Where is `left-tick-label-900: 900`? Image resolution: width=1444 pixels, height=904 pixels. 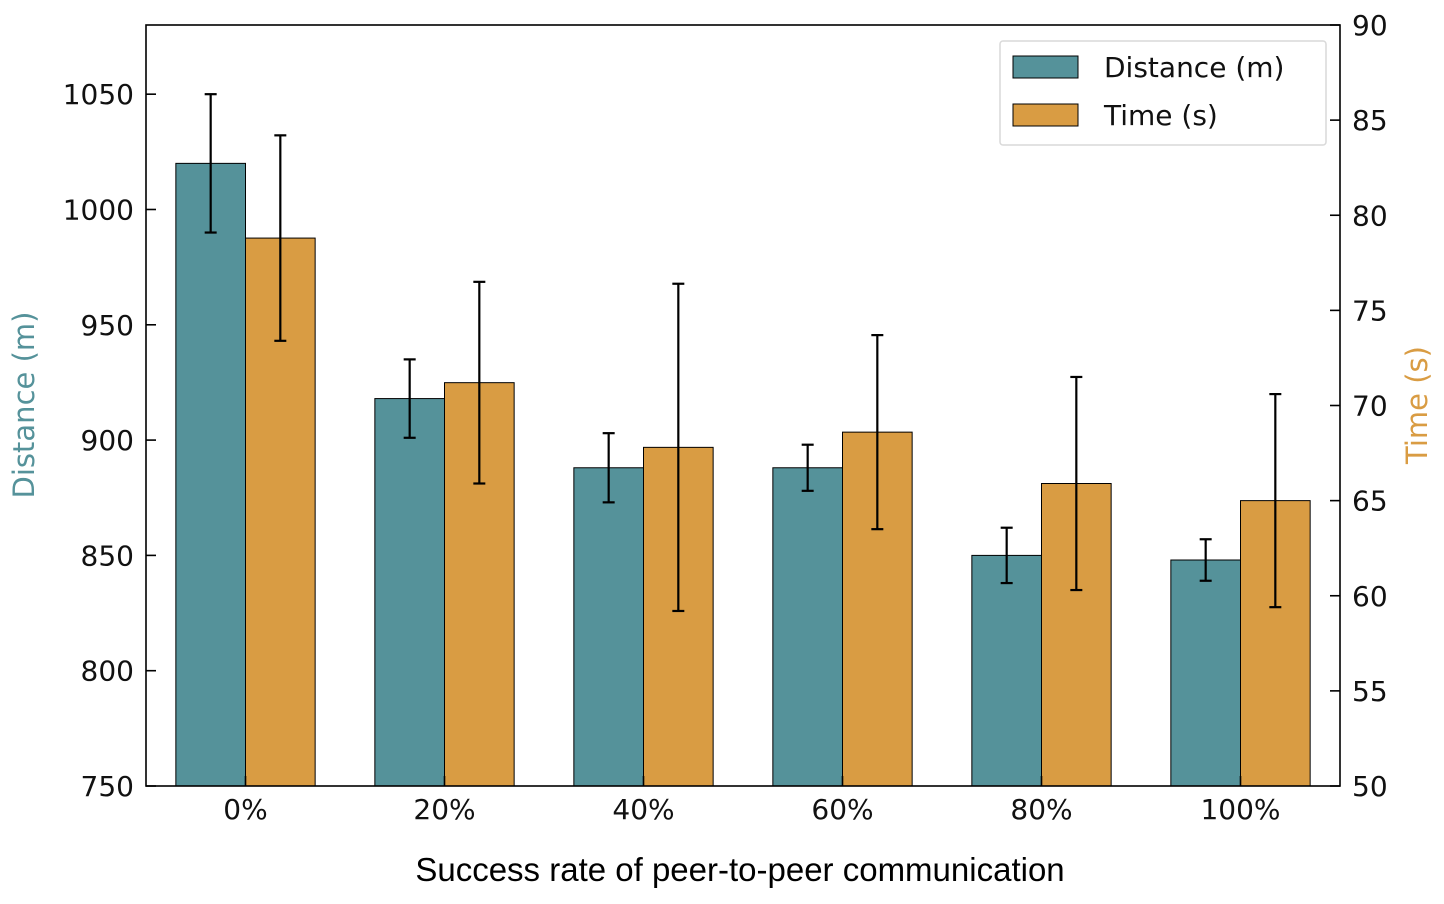 left-tick-label-900: 900 is located at coordinates (107, 440).